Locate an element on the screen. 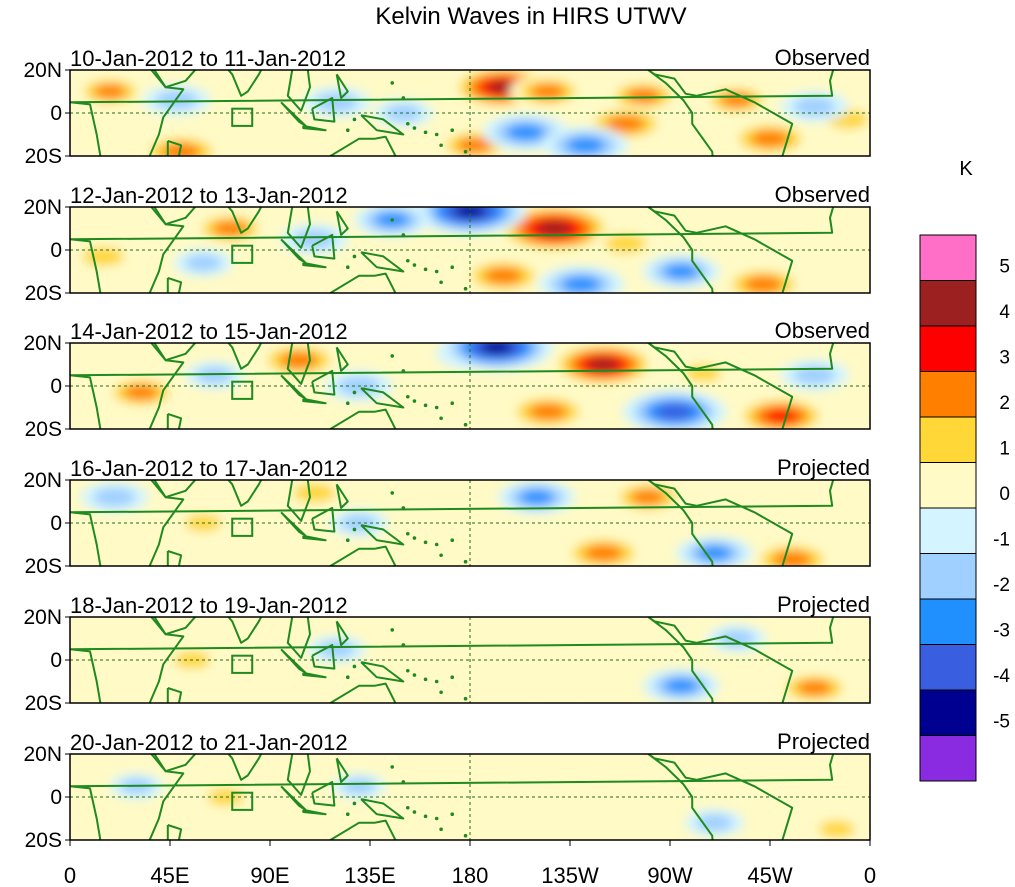 Image resolution: width=1015 pixels, height=887 pixels. lat-tick-label: 20S is located at coordinates (43, 429).